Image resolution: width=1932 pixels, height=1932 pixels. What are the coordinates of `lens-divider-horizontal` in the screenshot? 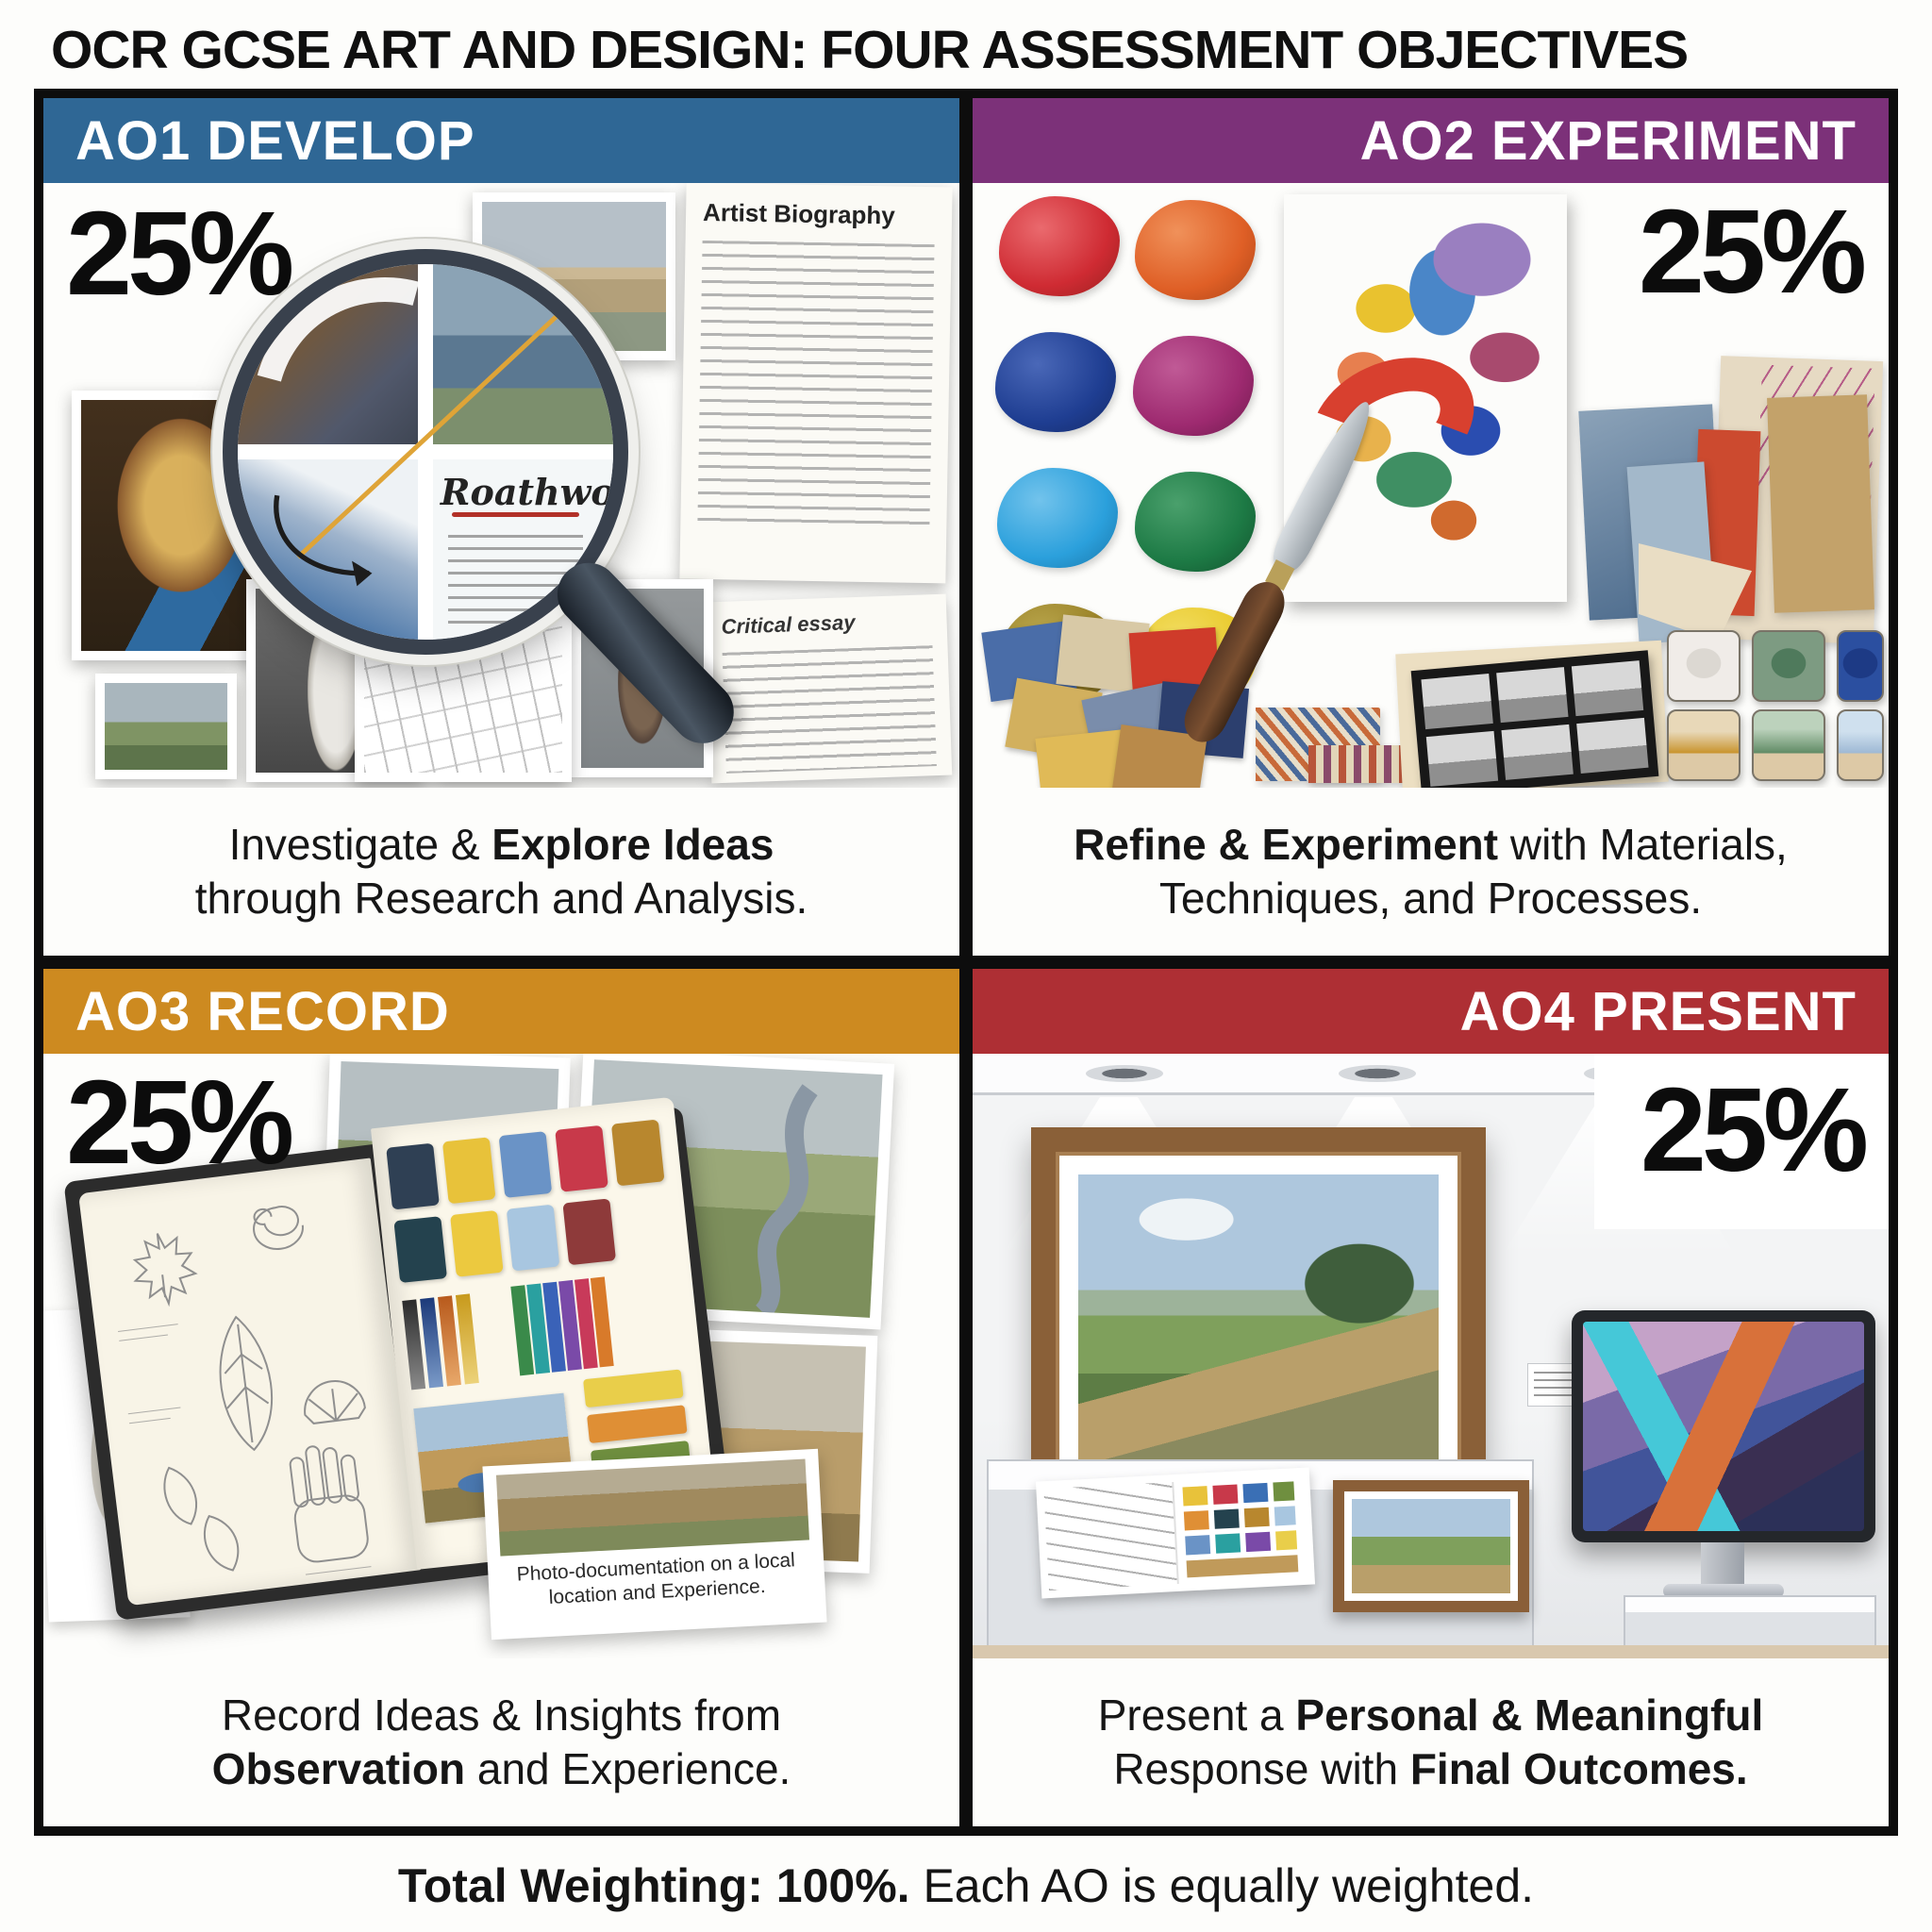 It's located at (426, 451).